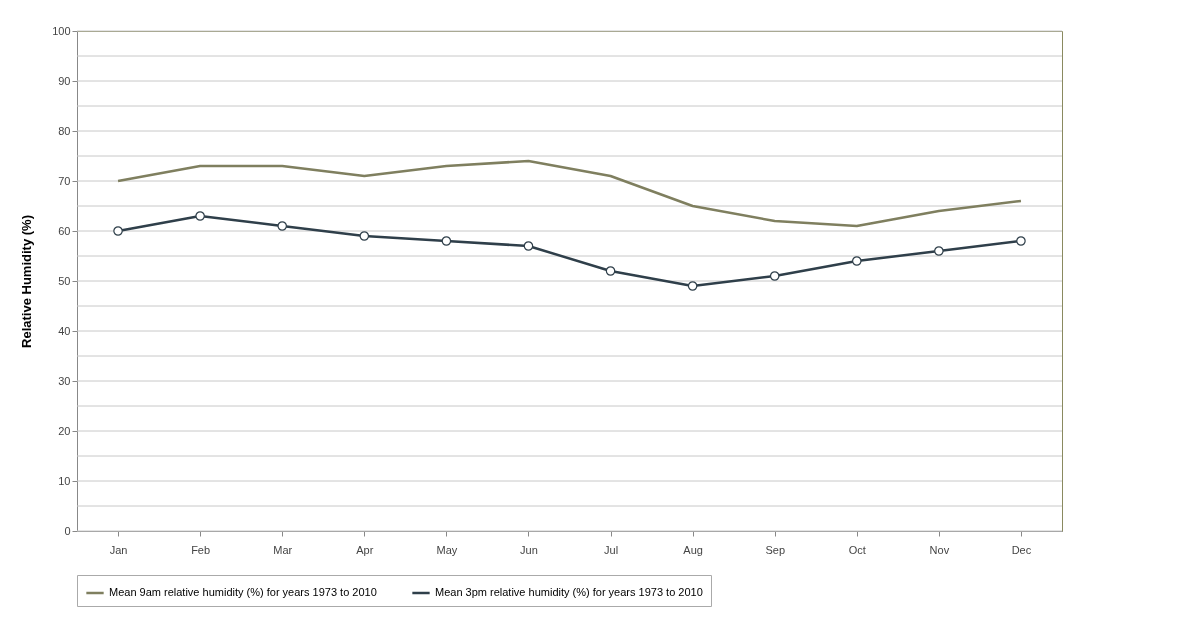  What do you see at coordinates (611, 549) in the screenshot?
I see `x-tick-label: Jul` at bounding box center [611, 549].